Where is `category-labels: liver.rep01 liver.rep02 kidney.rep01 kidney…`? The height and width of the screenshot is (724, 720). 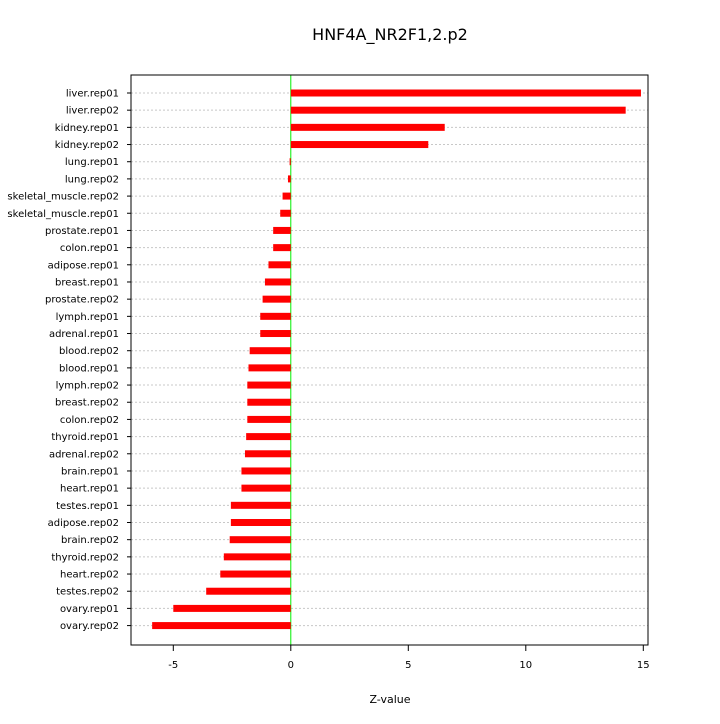 category-labels: liver.rep01 liver.rep02 kidney.rep01 kidney… is located at coordinates (69, 360).